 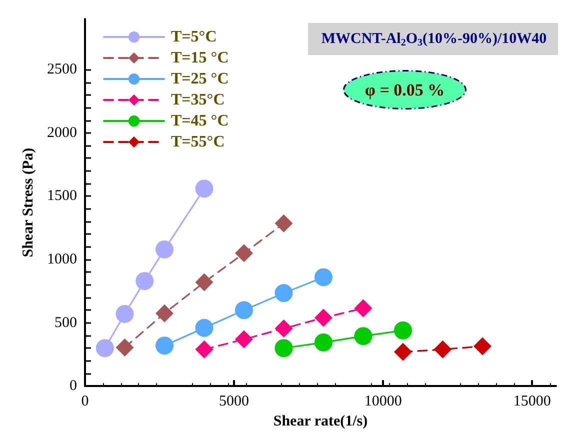 What do you see at coordinates (198, 100) in the screenshot?
I see `legend-label: T=35°C` at bounding box center [198, 100].